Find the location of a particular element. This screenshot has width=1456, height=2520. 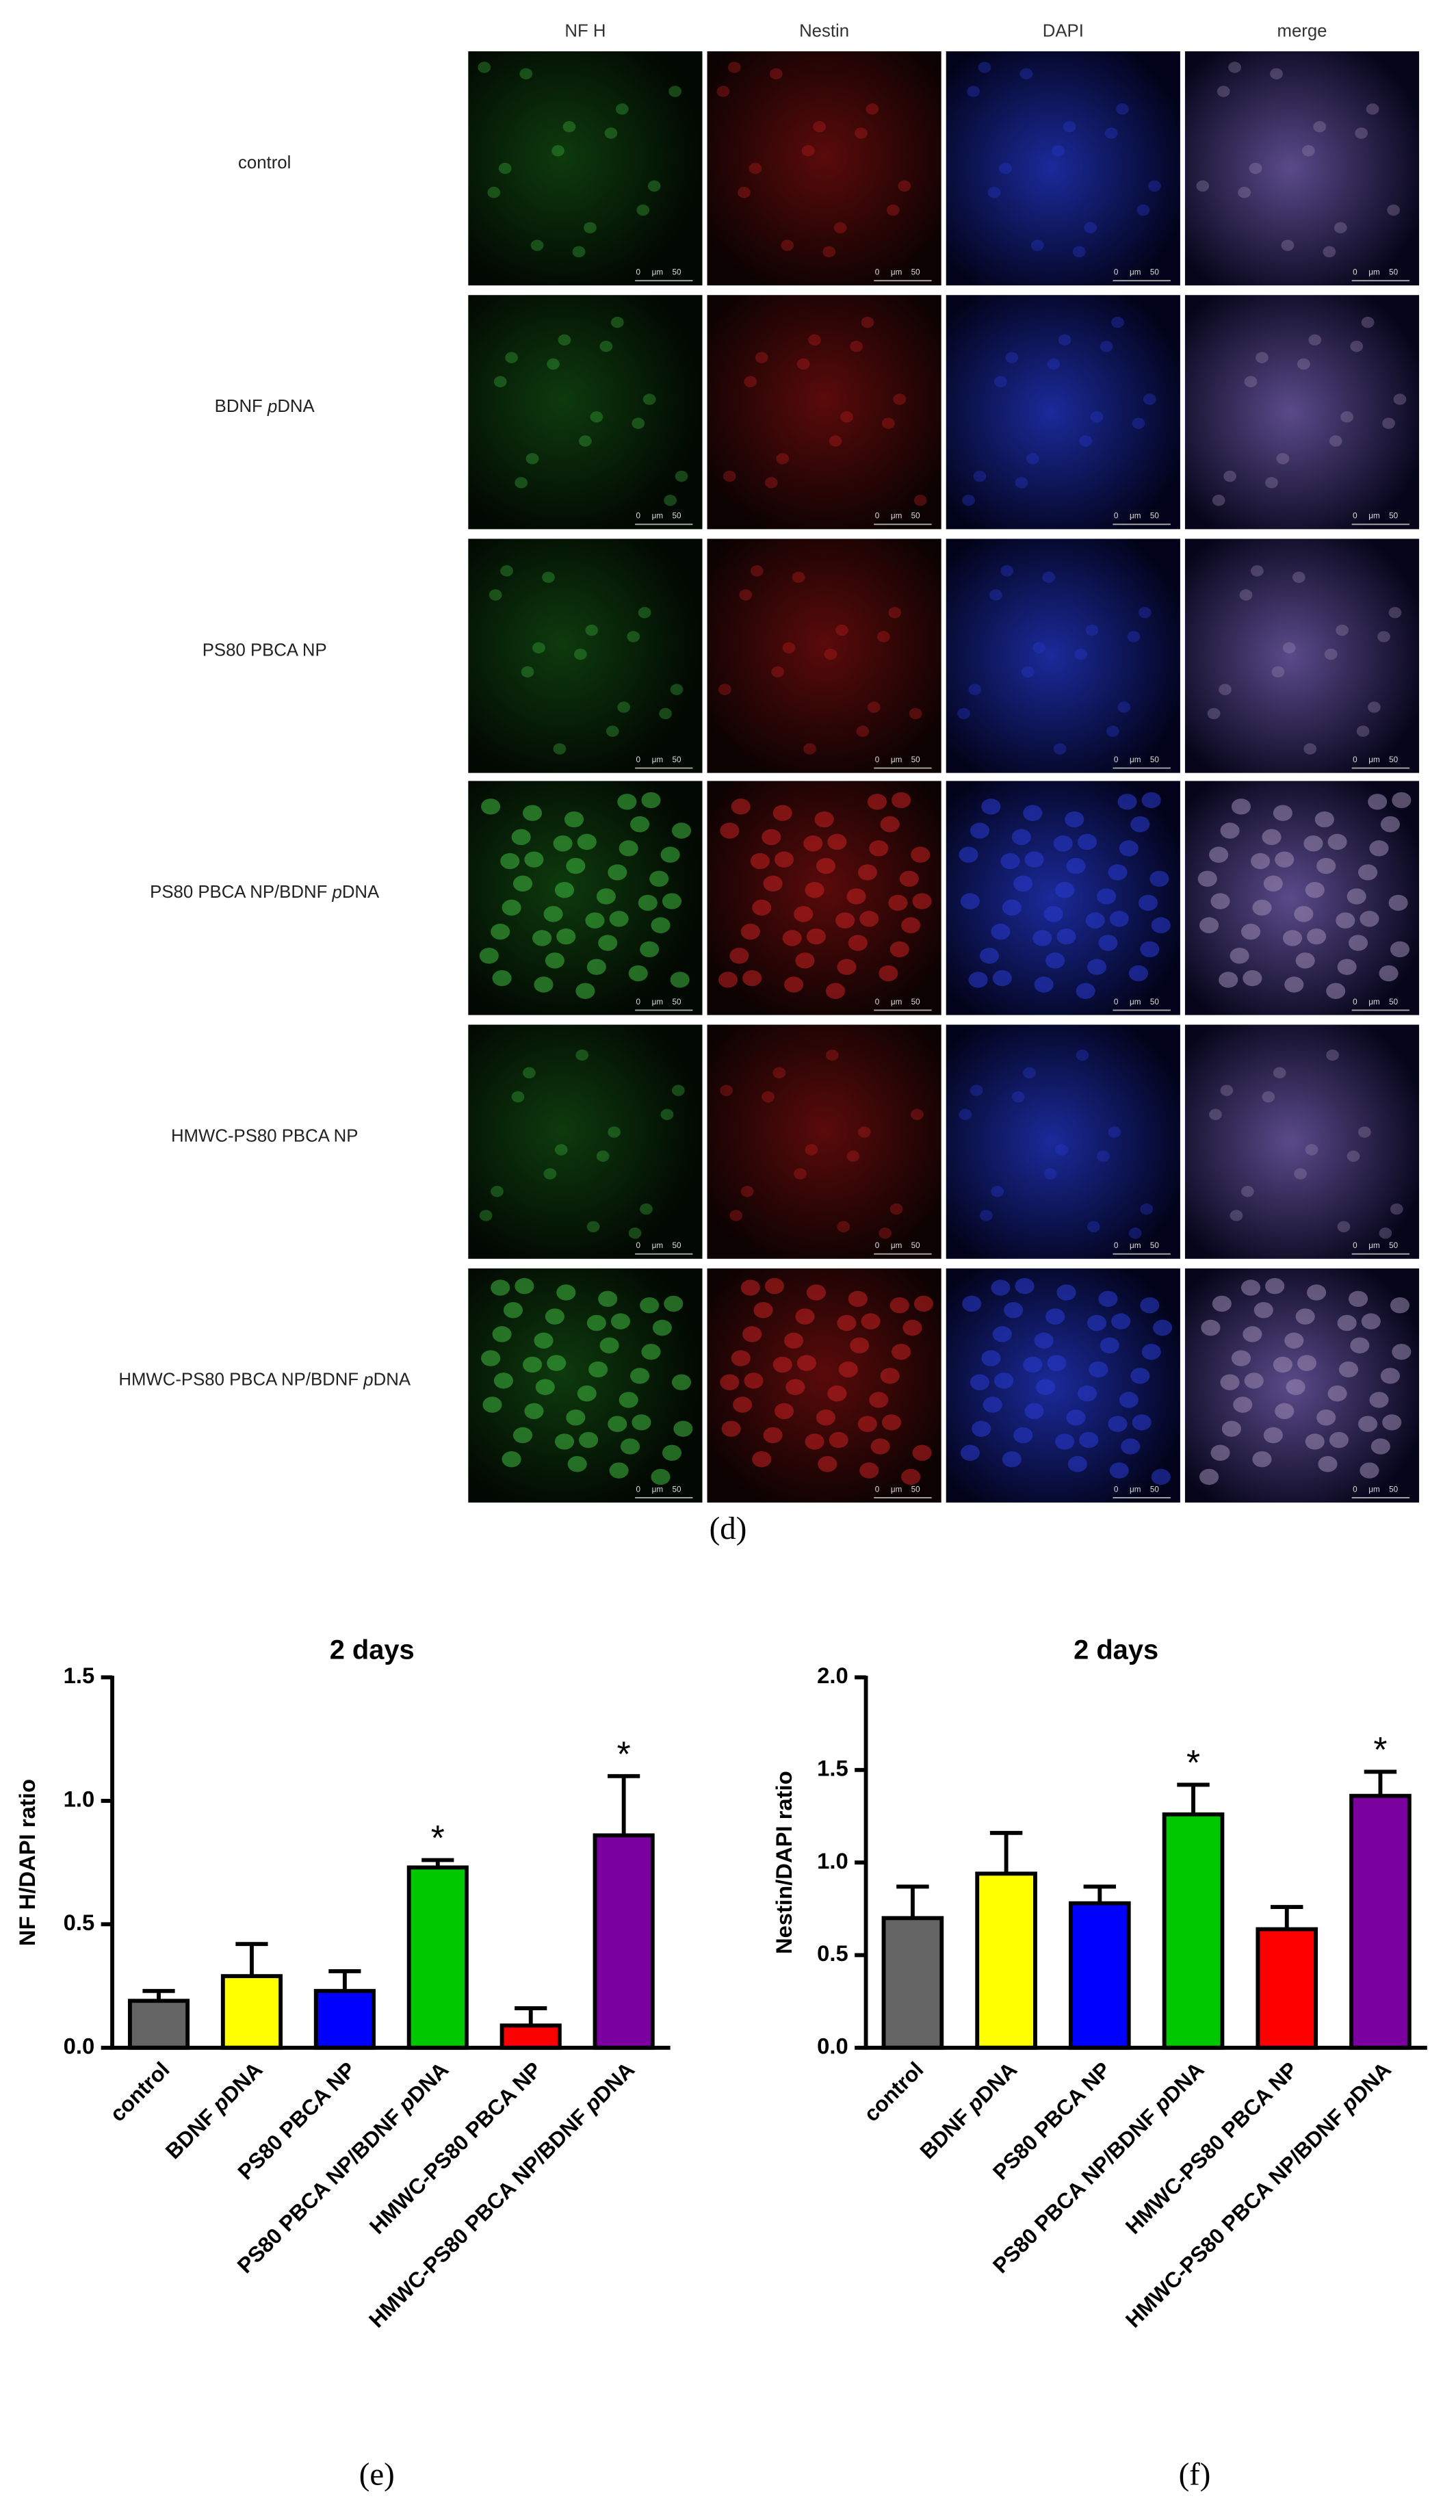

row-label: BDNF pDNA is located at coordinates (265, 406).